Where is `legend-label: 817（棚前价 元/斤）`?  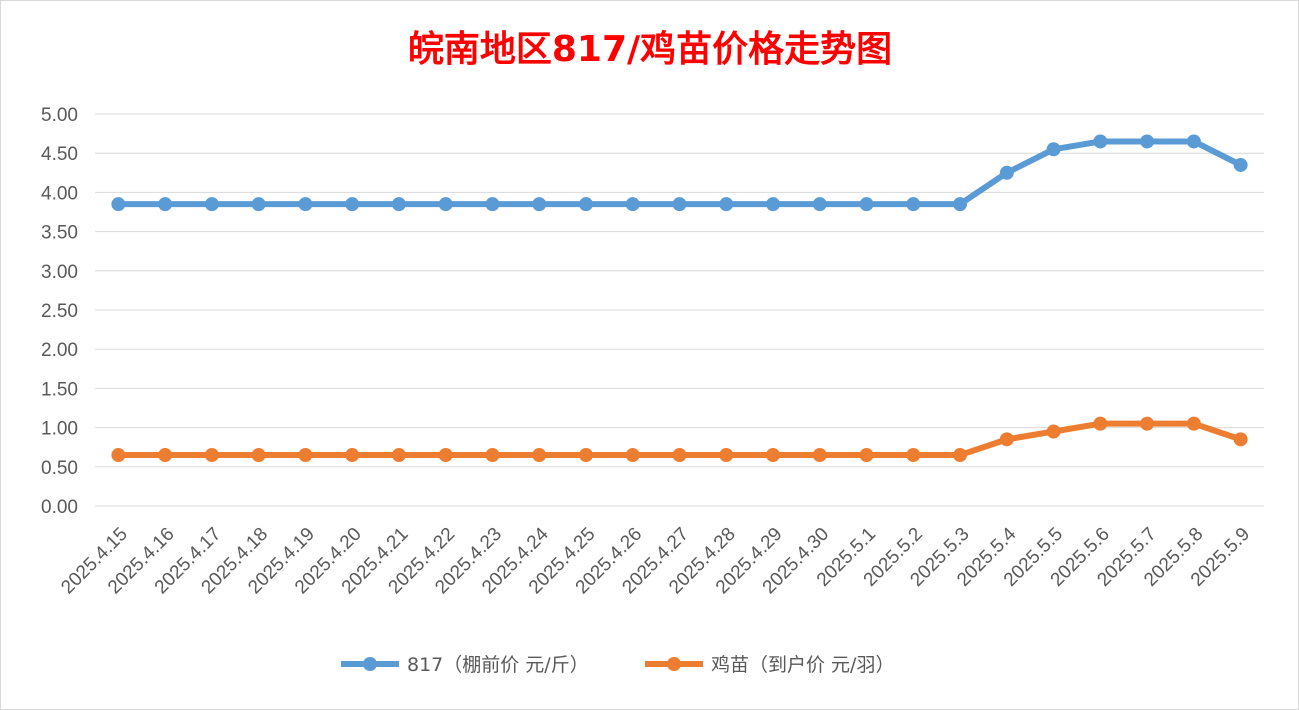 legend-label: 817（棚前价 元/斤） is located at coordinates (498, 665).